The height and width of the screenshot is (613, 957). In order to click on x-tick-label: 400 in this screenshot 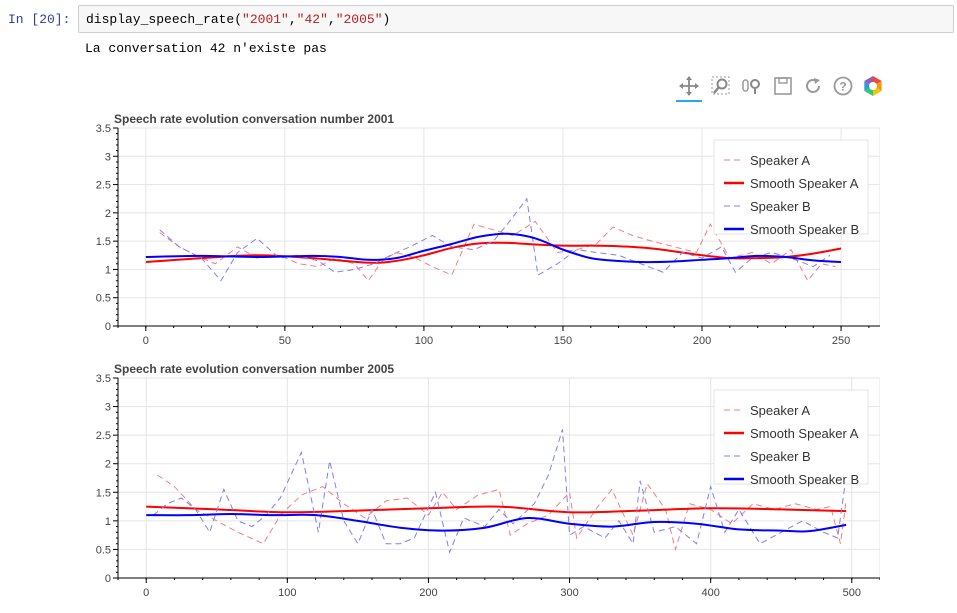, I will do `click(710, 593)`.